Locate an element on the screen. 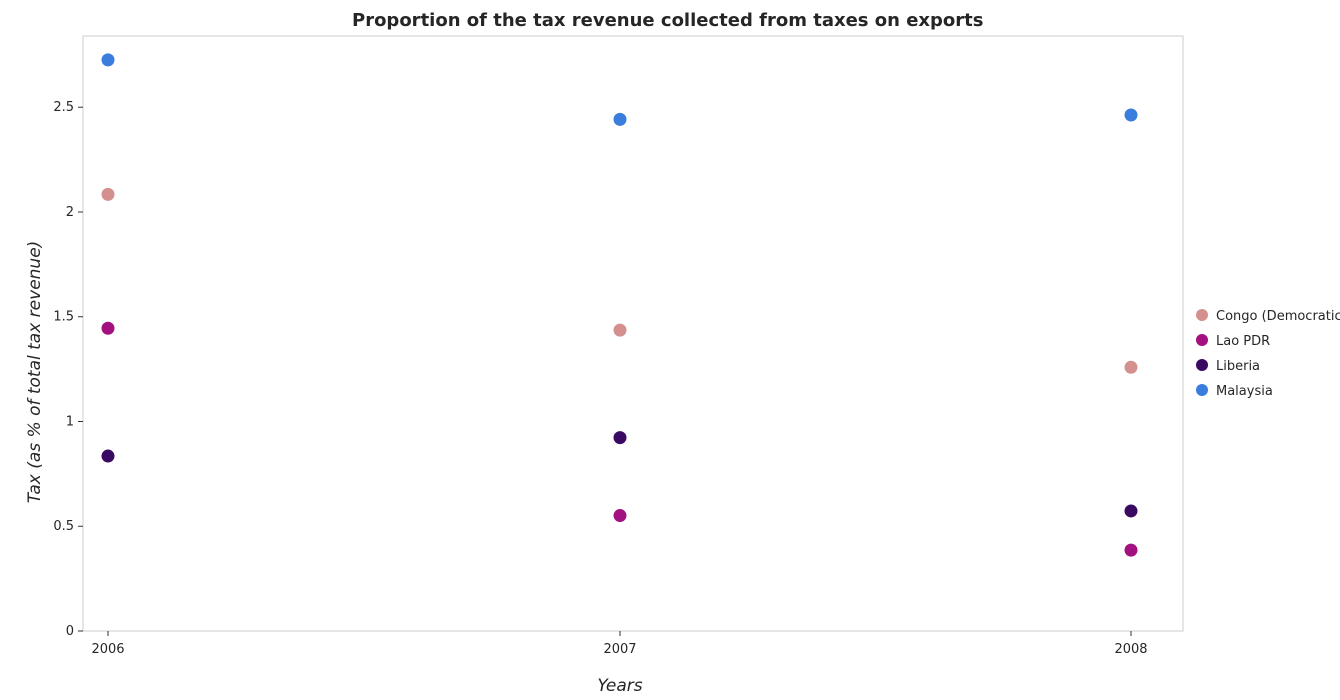  y-axis: 0 0.5 1 1.5 2 2.5 is located at coordinates (68, 369).